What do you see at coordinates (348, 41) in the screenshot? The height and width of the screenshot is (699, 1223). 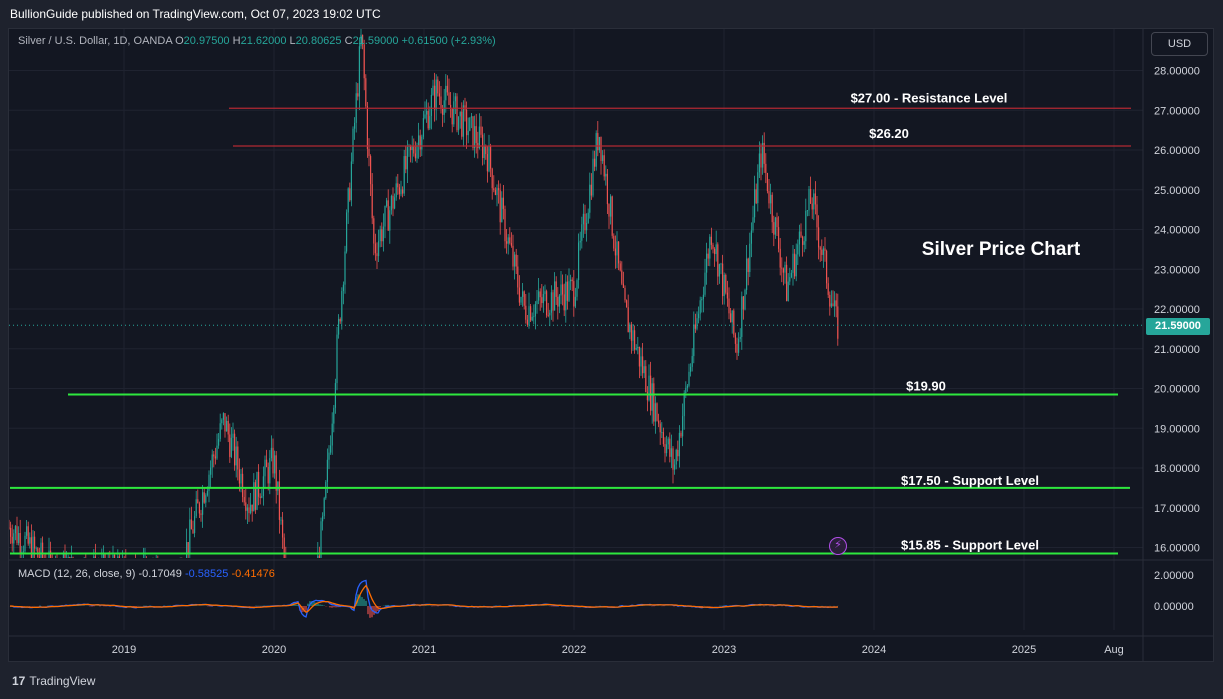 I see `close-label: C` at bounding box center [348, 41].